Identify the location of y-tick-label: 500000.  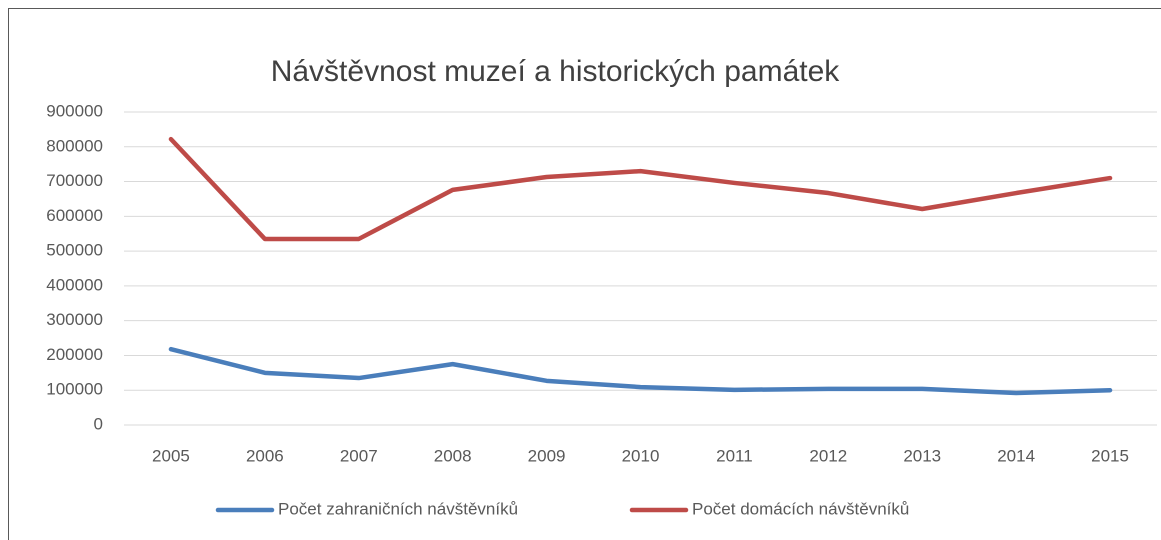
(74, 250).